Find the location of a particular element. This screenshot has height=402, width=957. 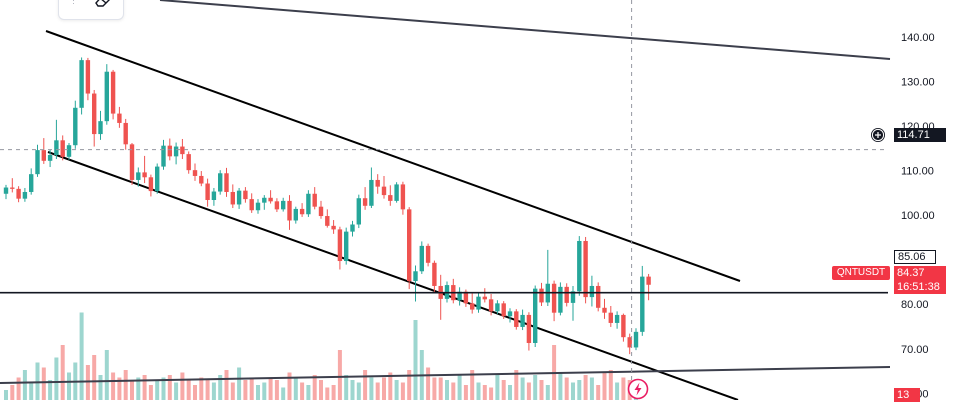

drag-handle-icon: ⋮⋮ is located at coordinates (73, 2).